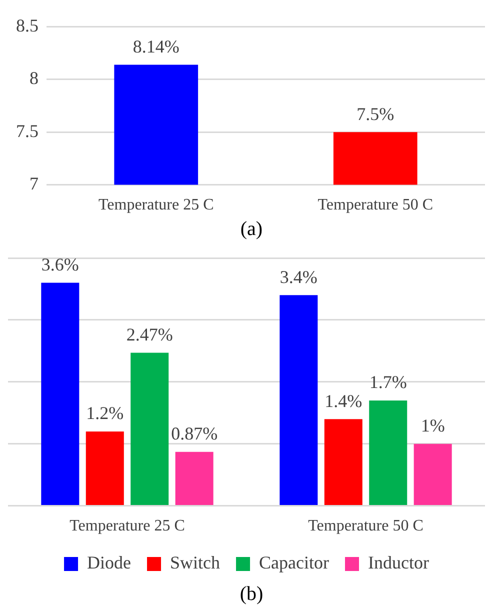 Image resolution: width=503 pixels, height=612 pixels. I want to click on y-tick-label: 7, so click(34, 184).